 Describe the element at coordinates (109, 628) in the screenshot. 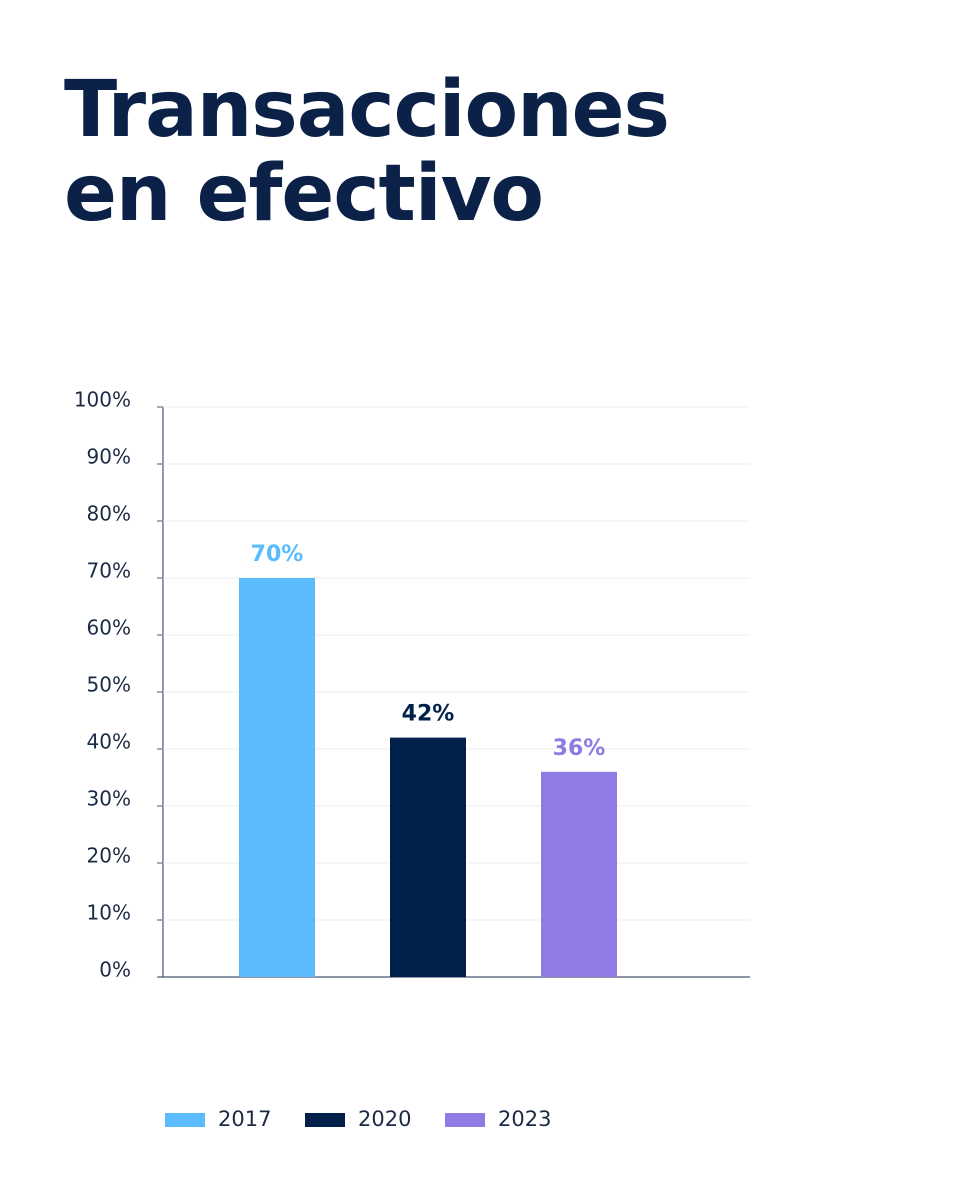

I see `y-tick-label: 60%` at that location.